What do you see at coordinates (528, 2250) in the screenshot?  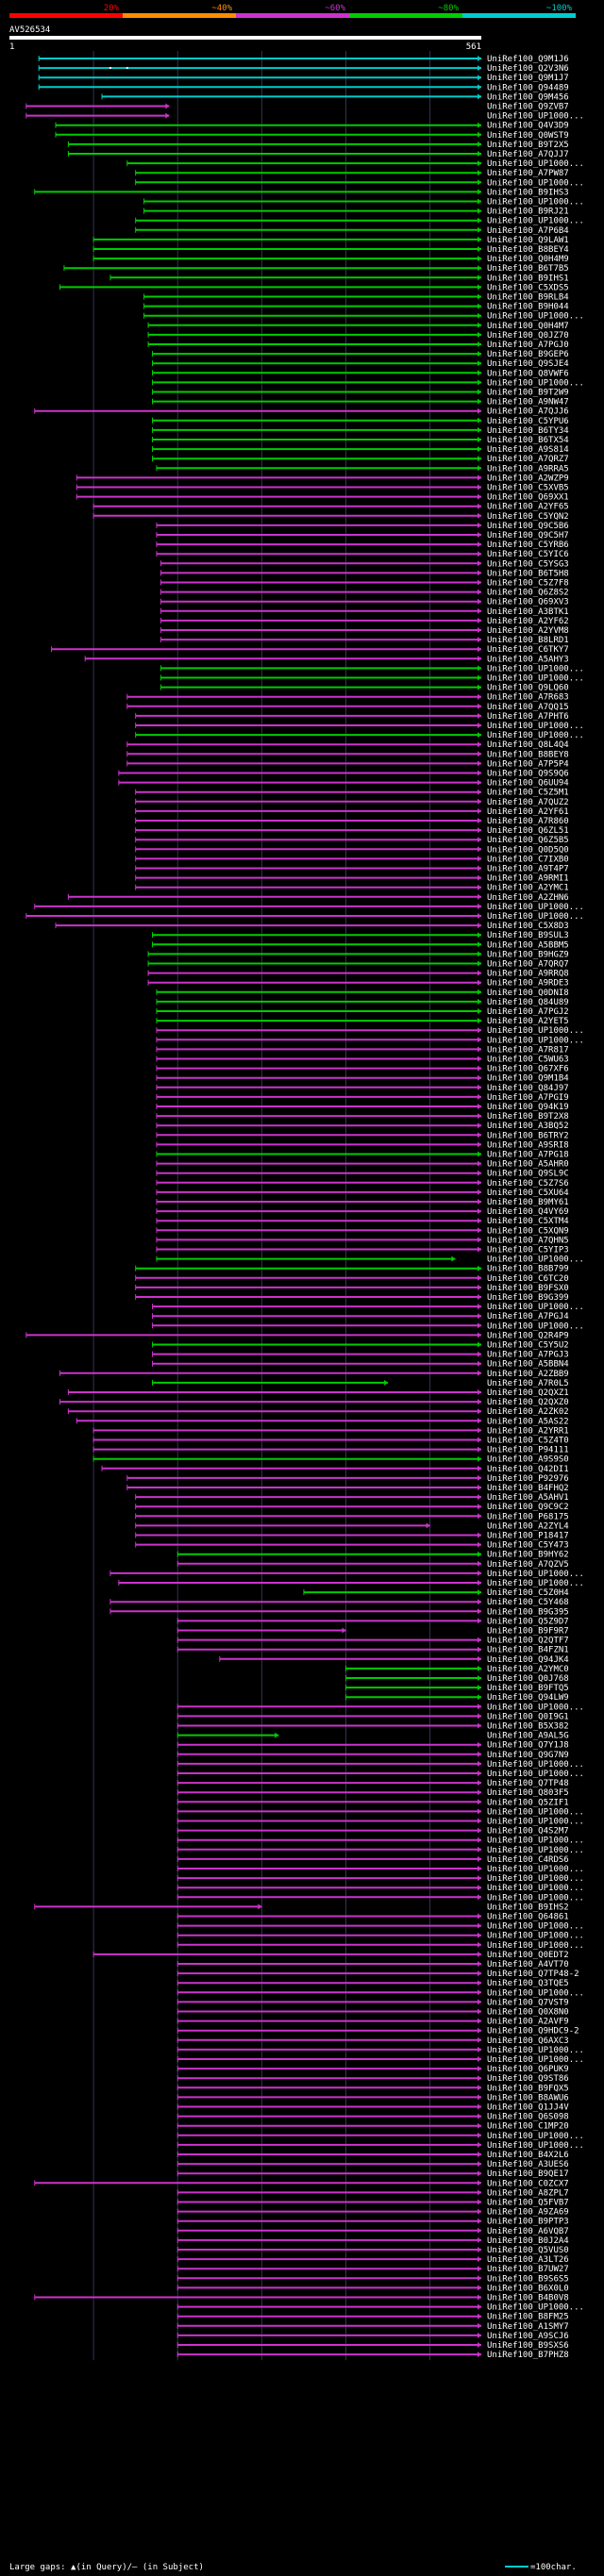 I see `hit-label: UniRef100_Q5VUS0` at bounding box center [528, 2250].